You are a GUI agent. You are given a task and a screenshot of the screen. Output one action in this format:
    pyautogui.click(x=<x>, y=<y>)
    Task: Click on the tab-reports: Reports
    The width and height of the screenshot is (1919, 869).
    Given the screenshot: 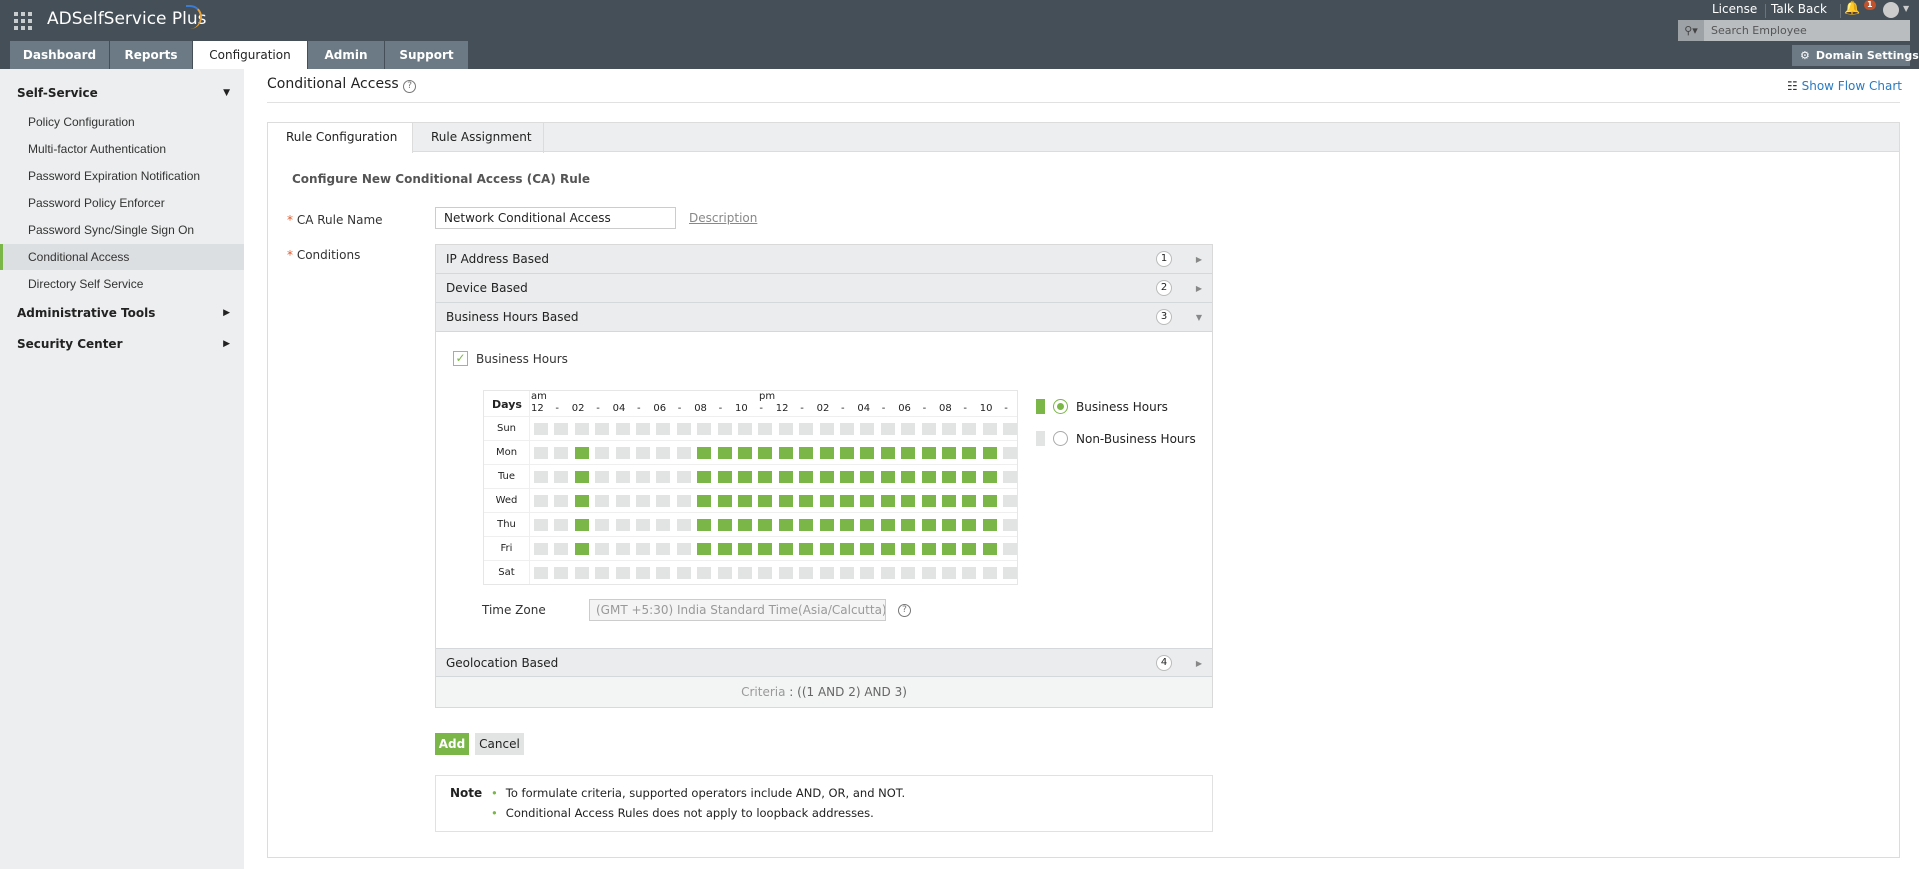 What is the action you would take?
    pyautogui.click(x=151, y=55)
    